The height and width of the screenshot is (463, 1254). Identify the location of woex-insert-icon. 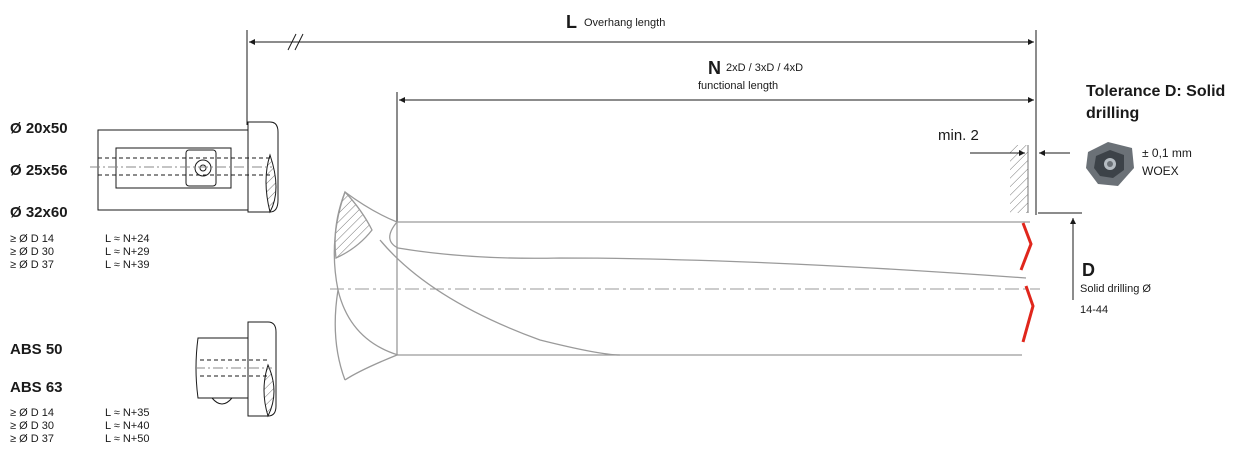
(1110, 164).